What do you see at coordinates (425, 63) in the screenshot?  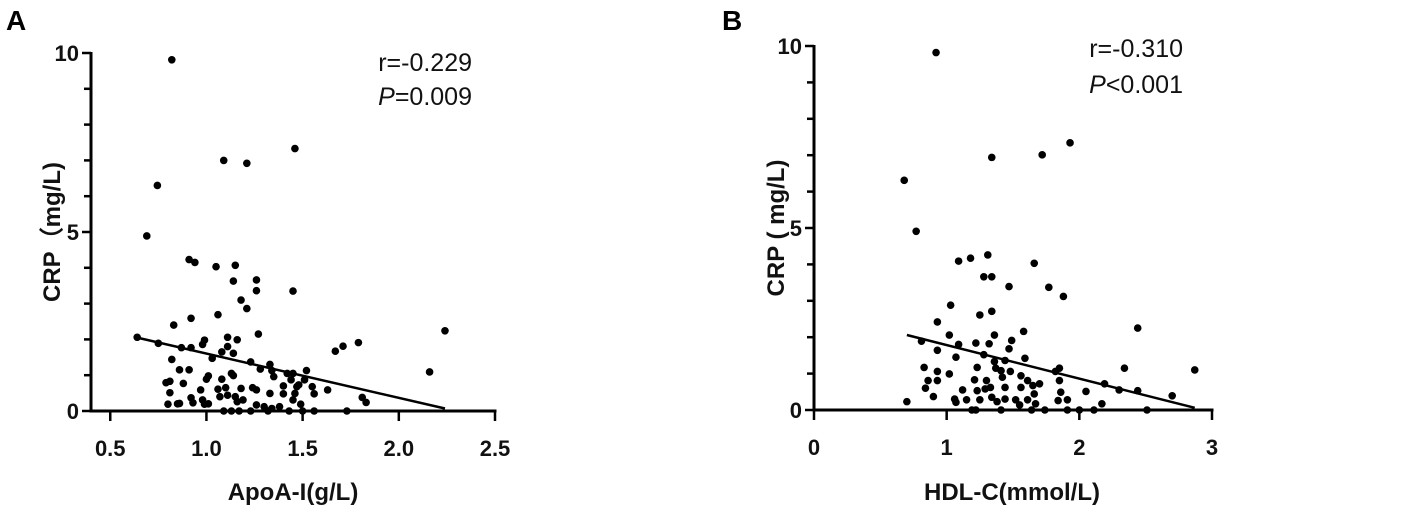 I see `r-annotation-a: r=-0.229` at bounding box center [425, 63].